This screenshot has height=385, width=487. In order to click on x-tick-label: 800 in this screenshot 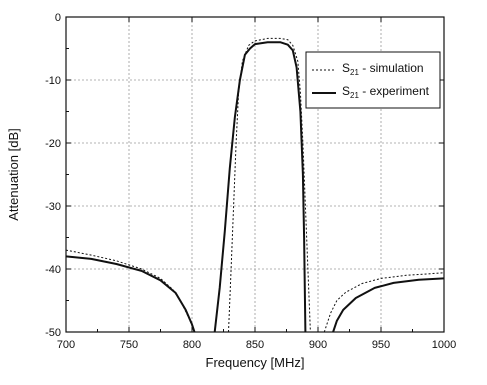, I will do `click(192, 345)`.